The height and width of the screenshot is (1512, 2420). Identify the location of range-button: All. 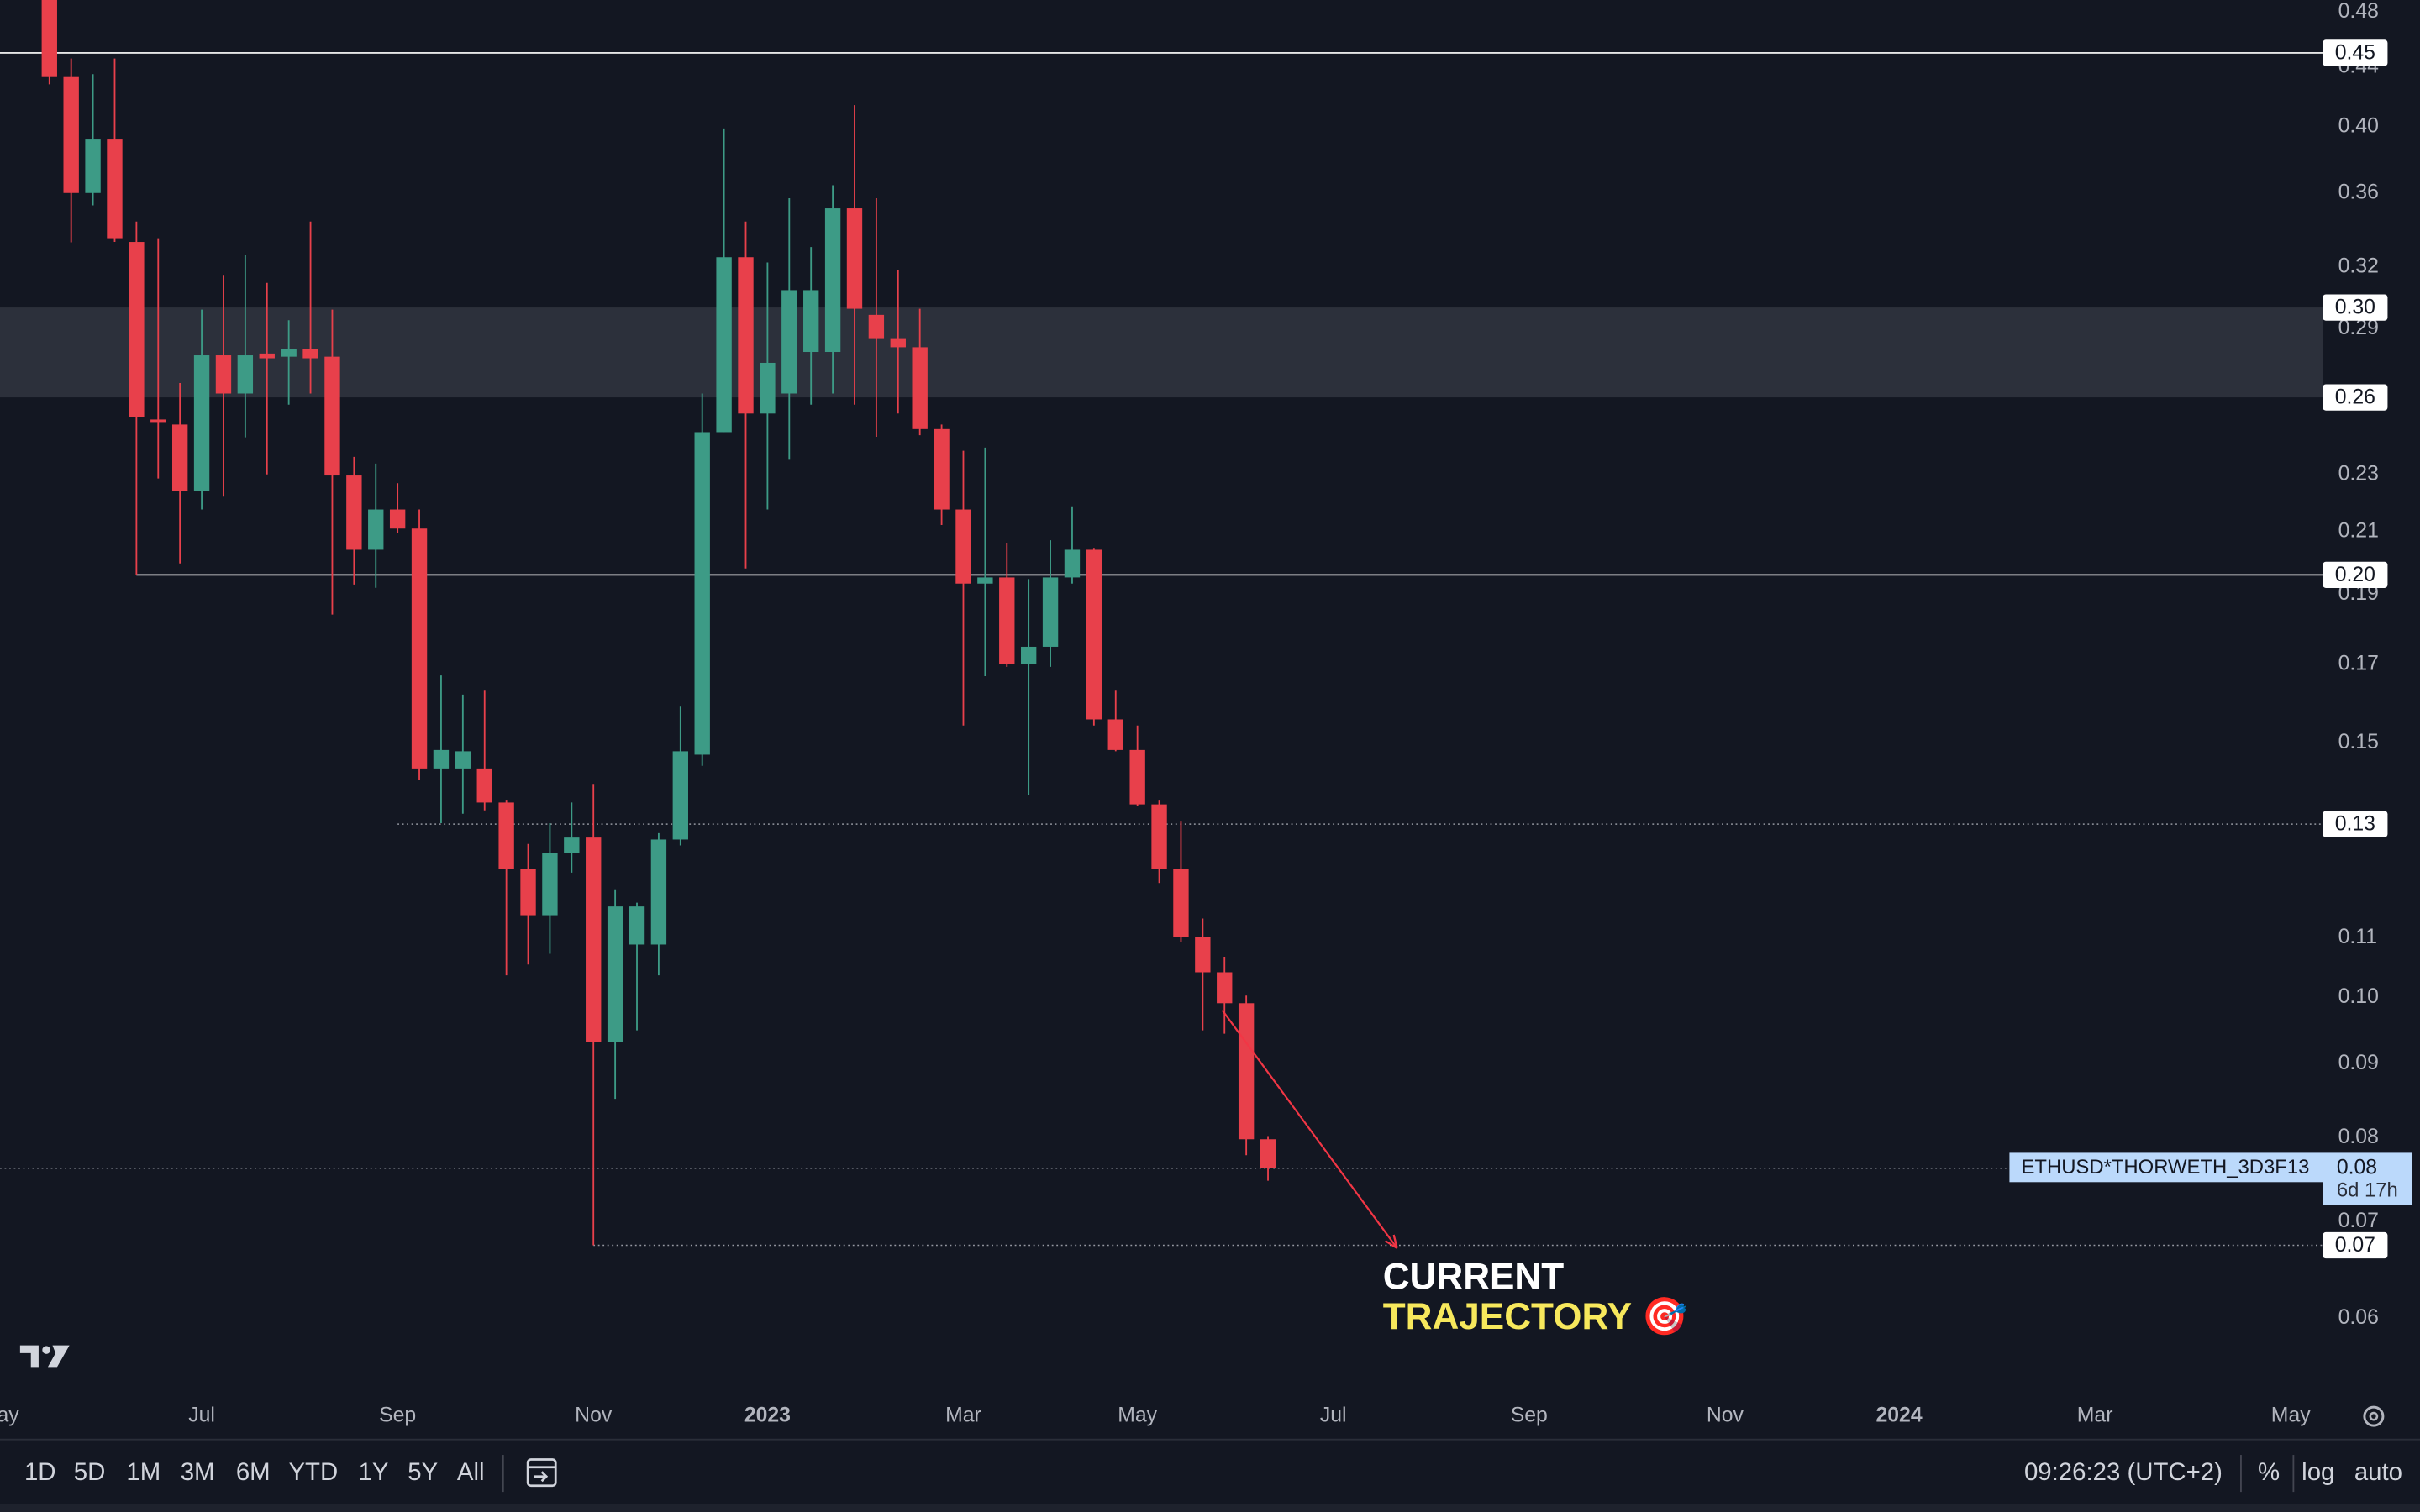
(471, 1472).